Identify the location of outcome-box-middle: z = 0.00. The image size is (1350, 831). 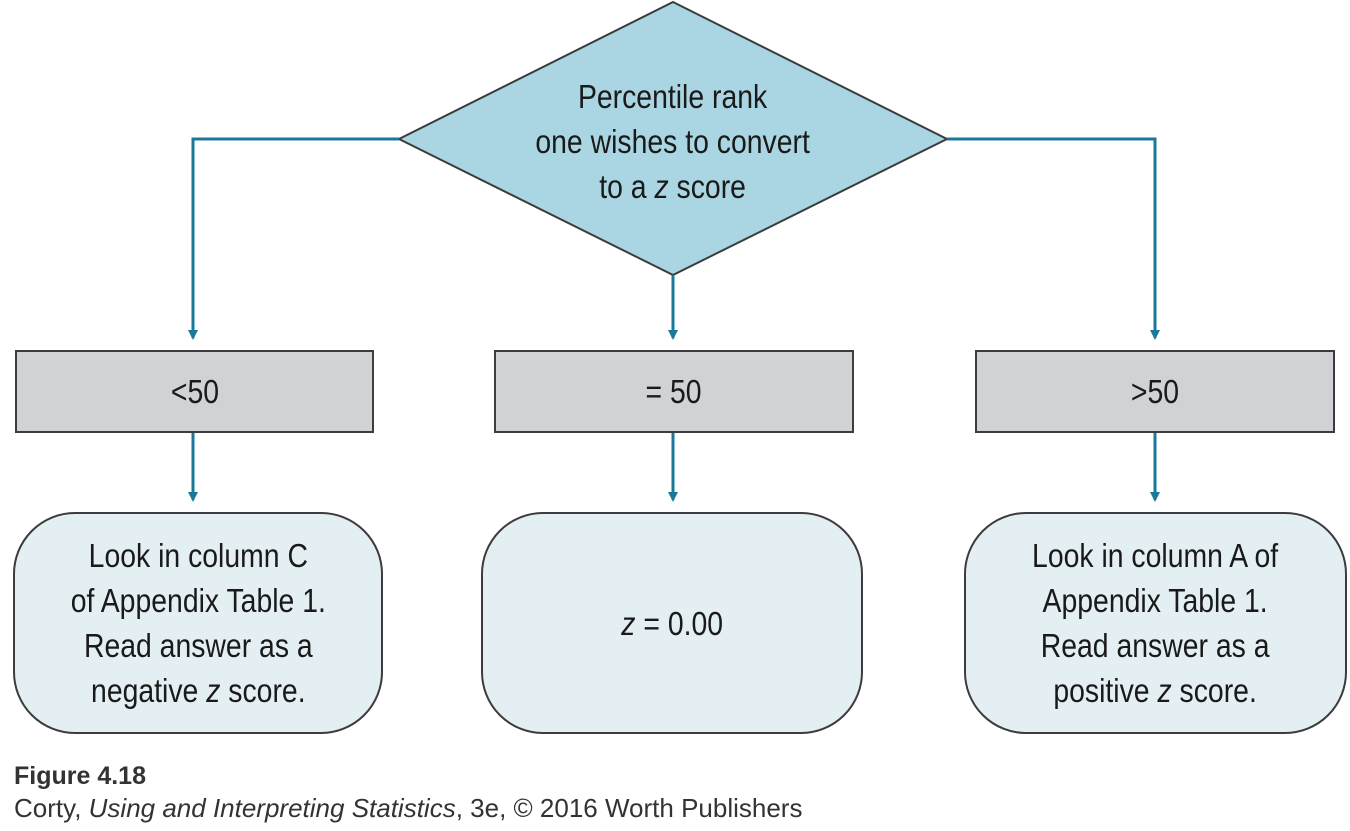
(672, 623).